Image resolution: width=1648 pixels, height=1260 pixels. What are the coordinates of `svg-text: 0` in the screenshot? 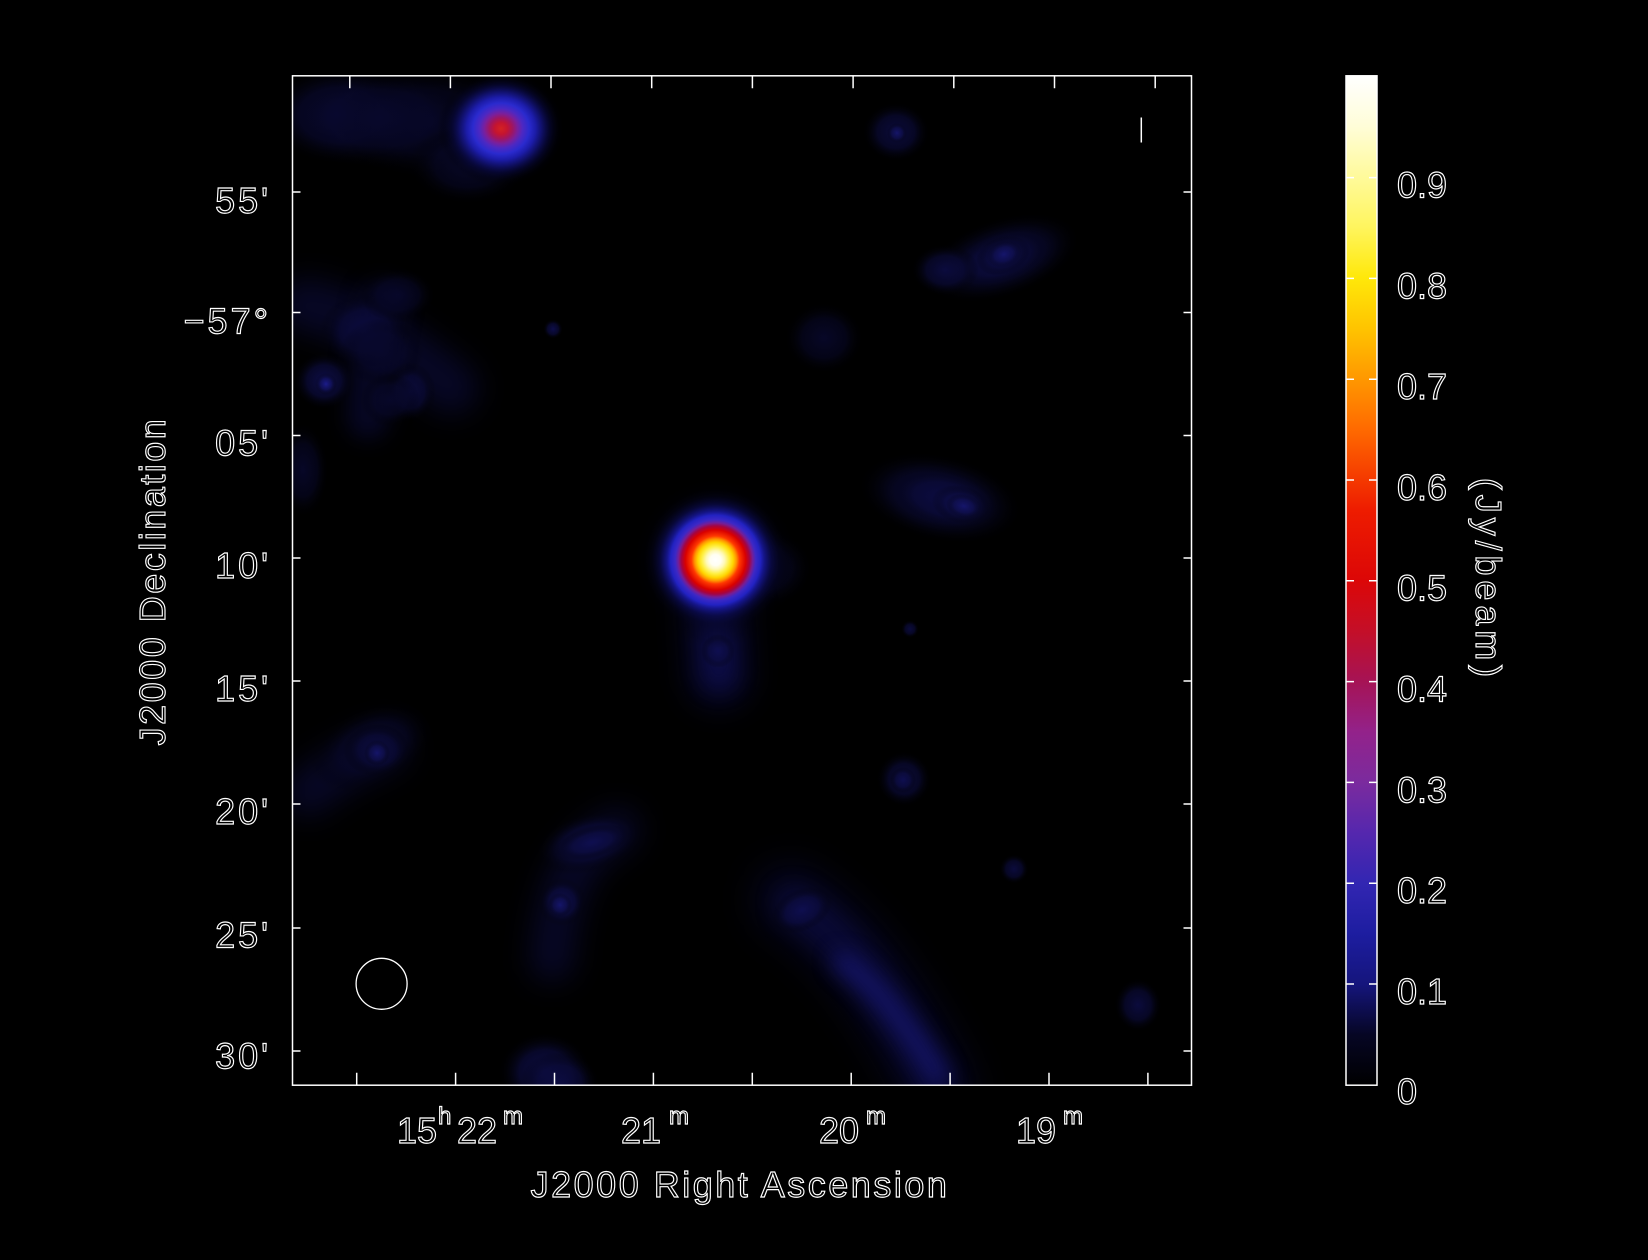 It's located at (1407, 1091).